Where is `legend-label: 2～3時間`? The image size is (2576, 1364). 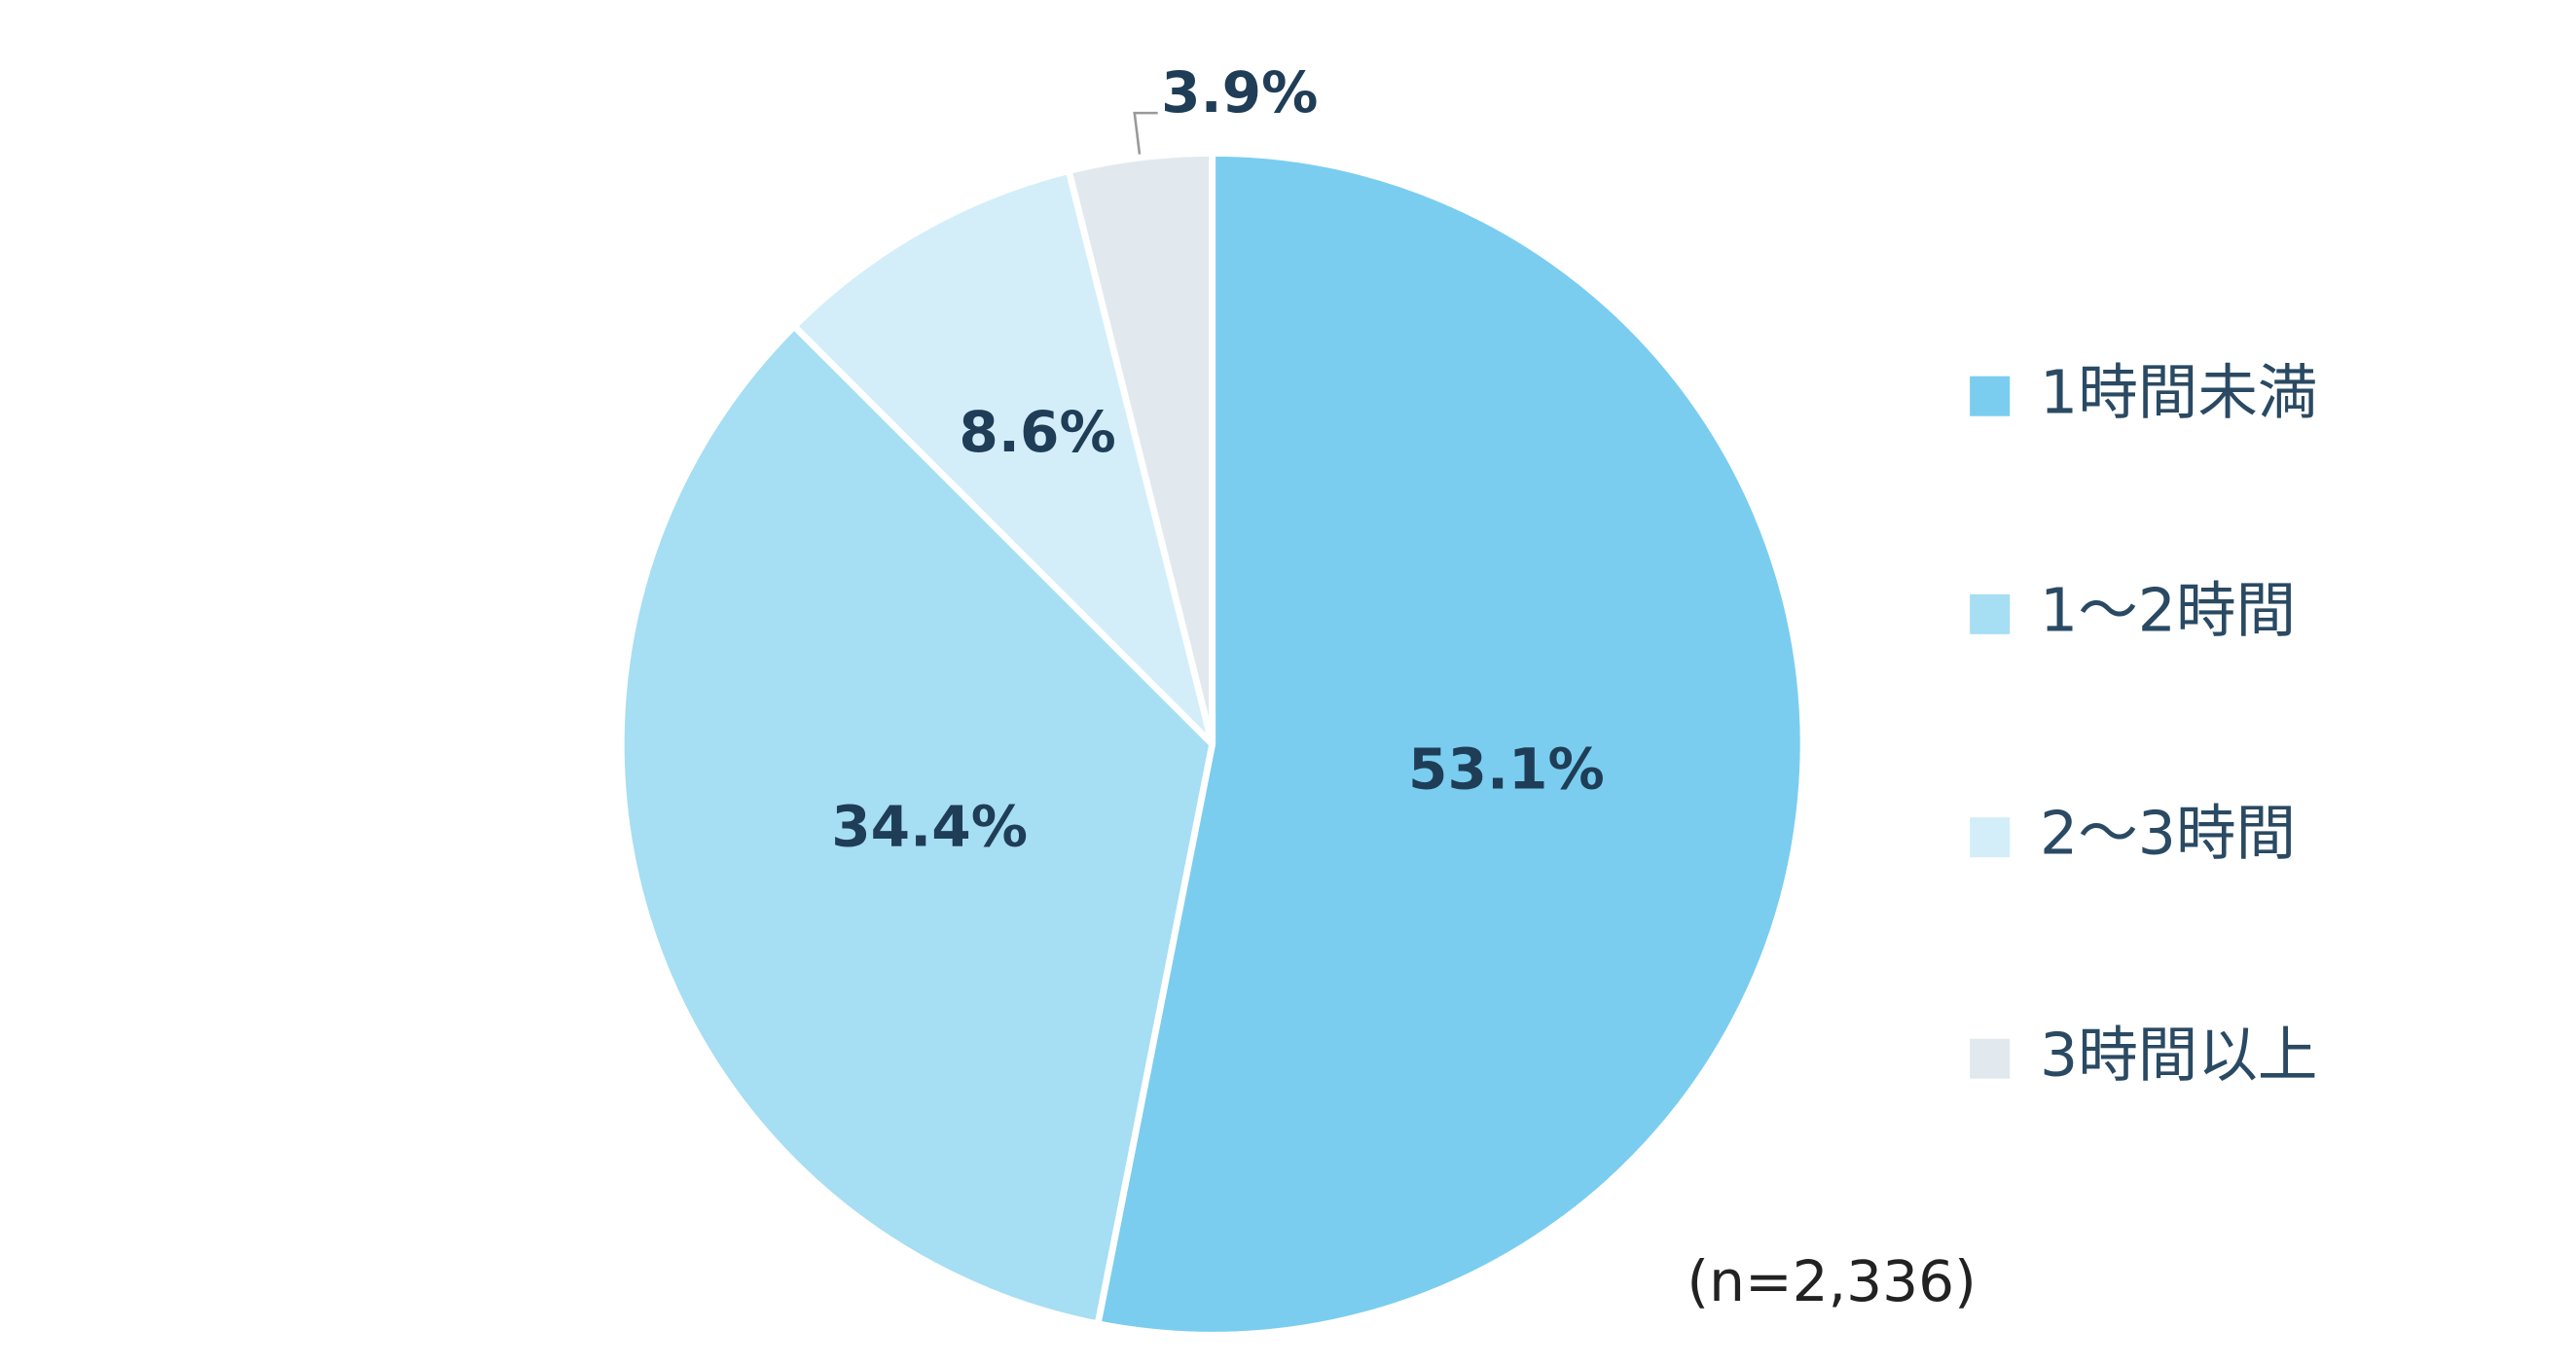 legend-label: 2～3時間 is located at coordinates (2168, 834).